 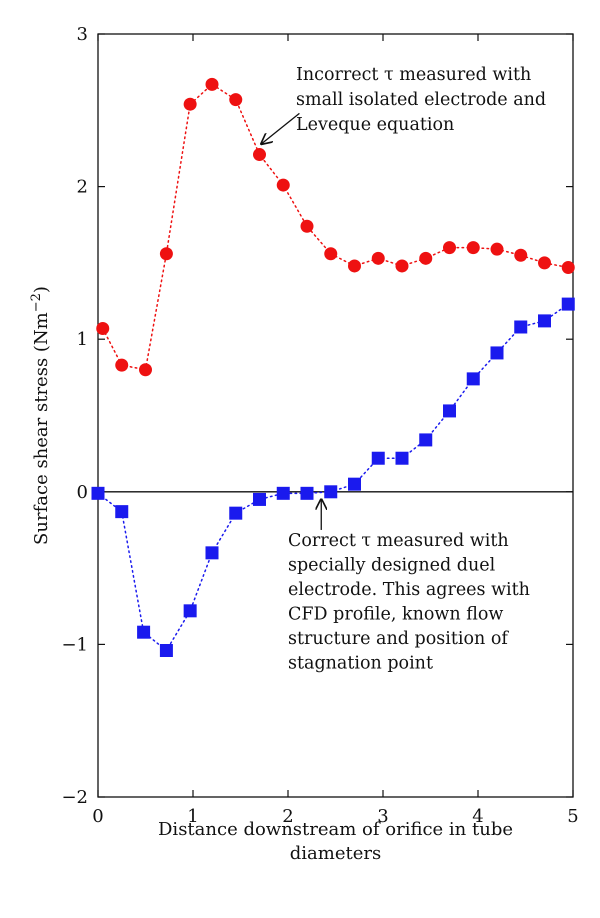 What do you see at coordinates (82, 492) in the screenshot?
I see `y-tick-label: 0` at bounding box center [82, 492].